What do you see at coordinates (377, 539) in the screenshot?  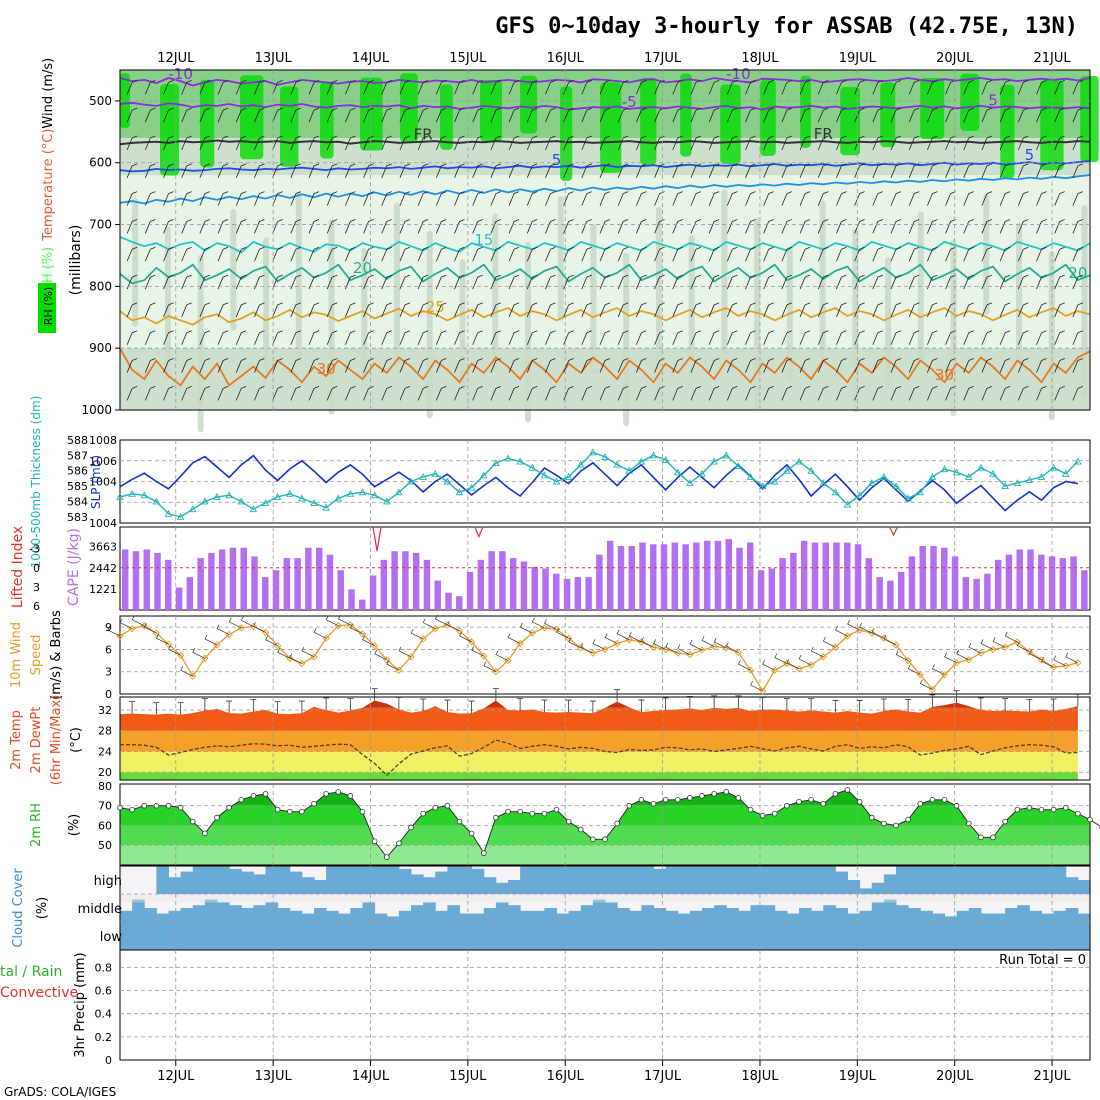 I see `lifted-index-marker` at bounding box center [377, 539].